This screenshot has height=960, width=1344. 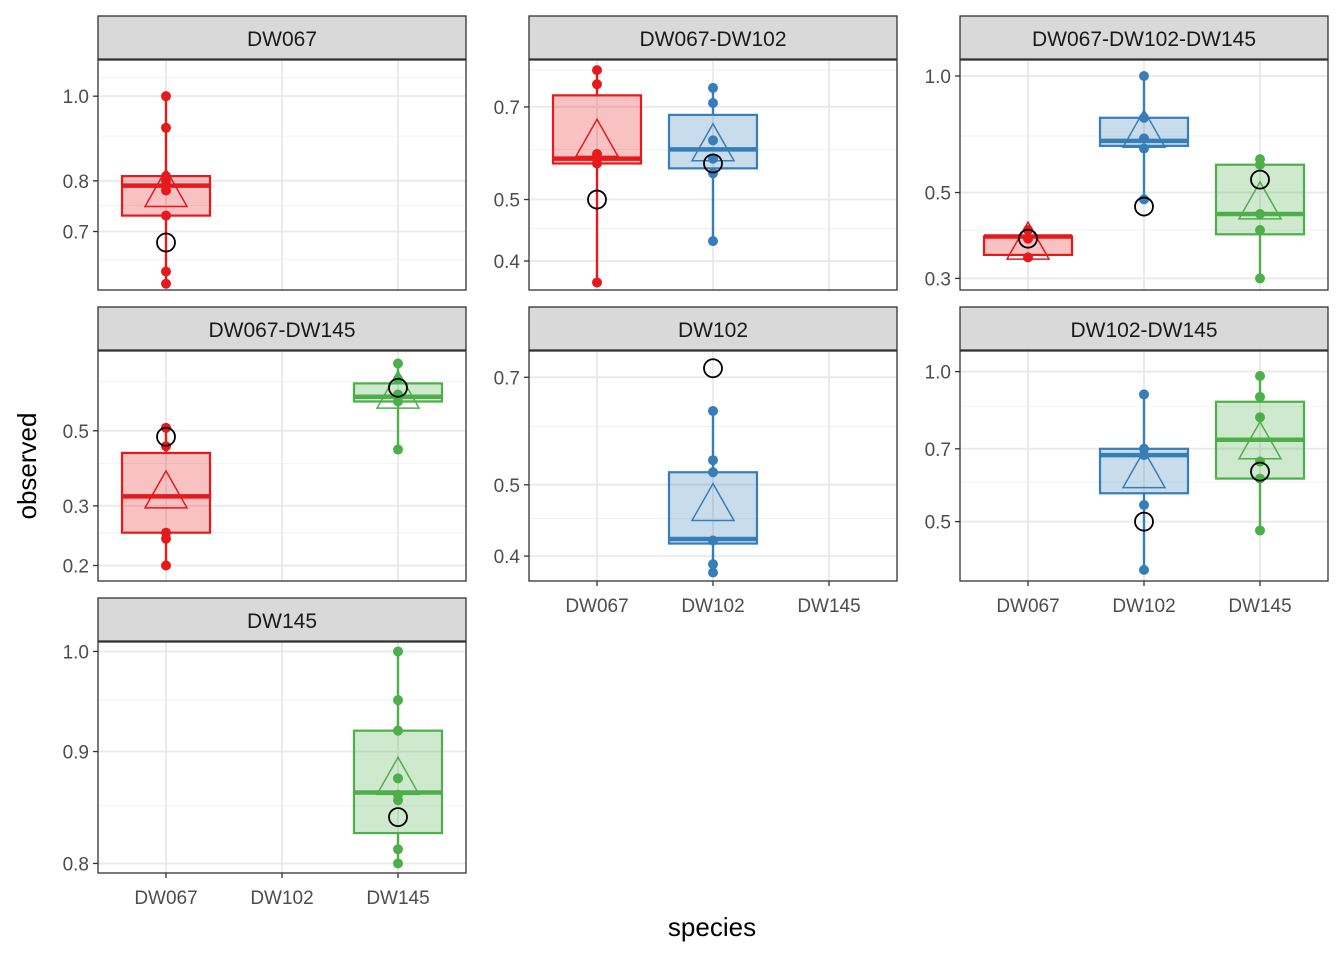 I want to click on panel-dw102: DW102 0.4 0.5 0.7, so click(x=696, y=444).